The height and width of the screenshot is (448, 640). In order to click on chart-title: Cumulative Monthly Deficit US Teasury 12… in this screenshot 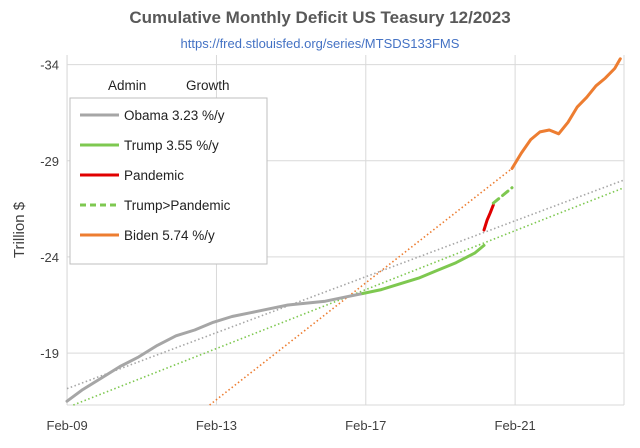, I will do `click(320, 17)`.